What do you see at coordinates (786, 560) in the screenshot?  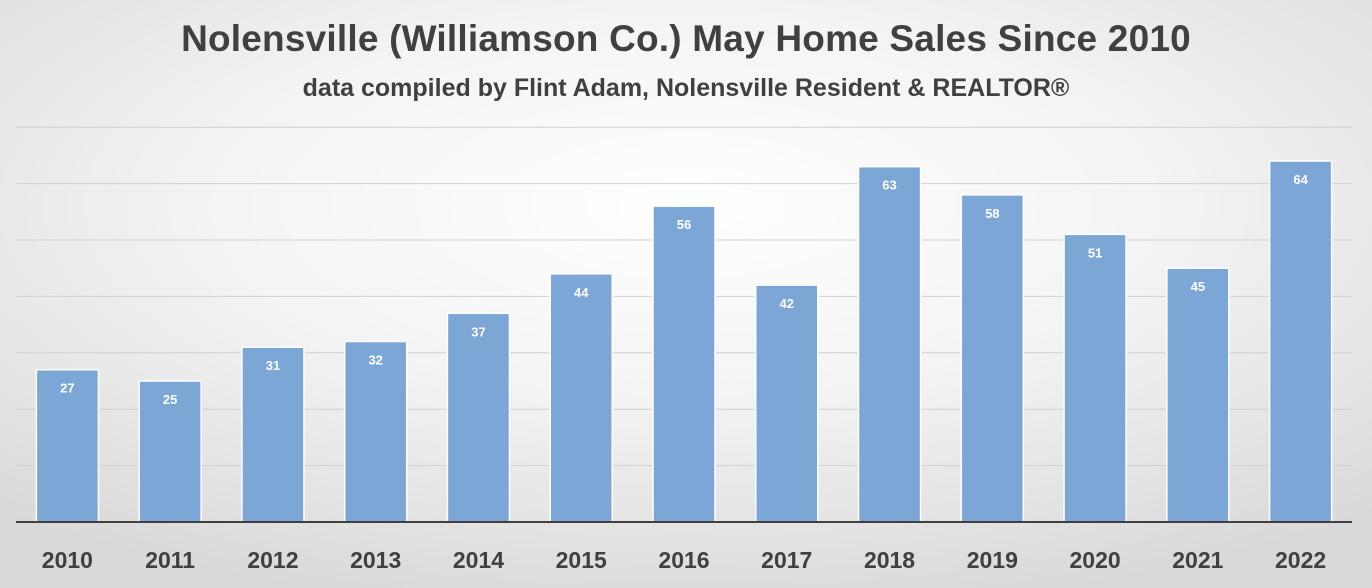 I see `x-tick-label-2017: 2017` at bounding box center [786, 560].